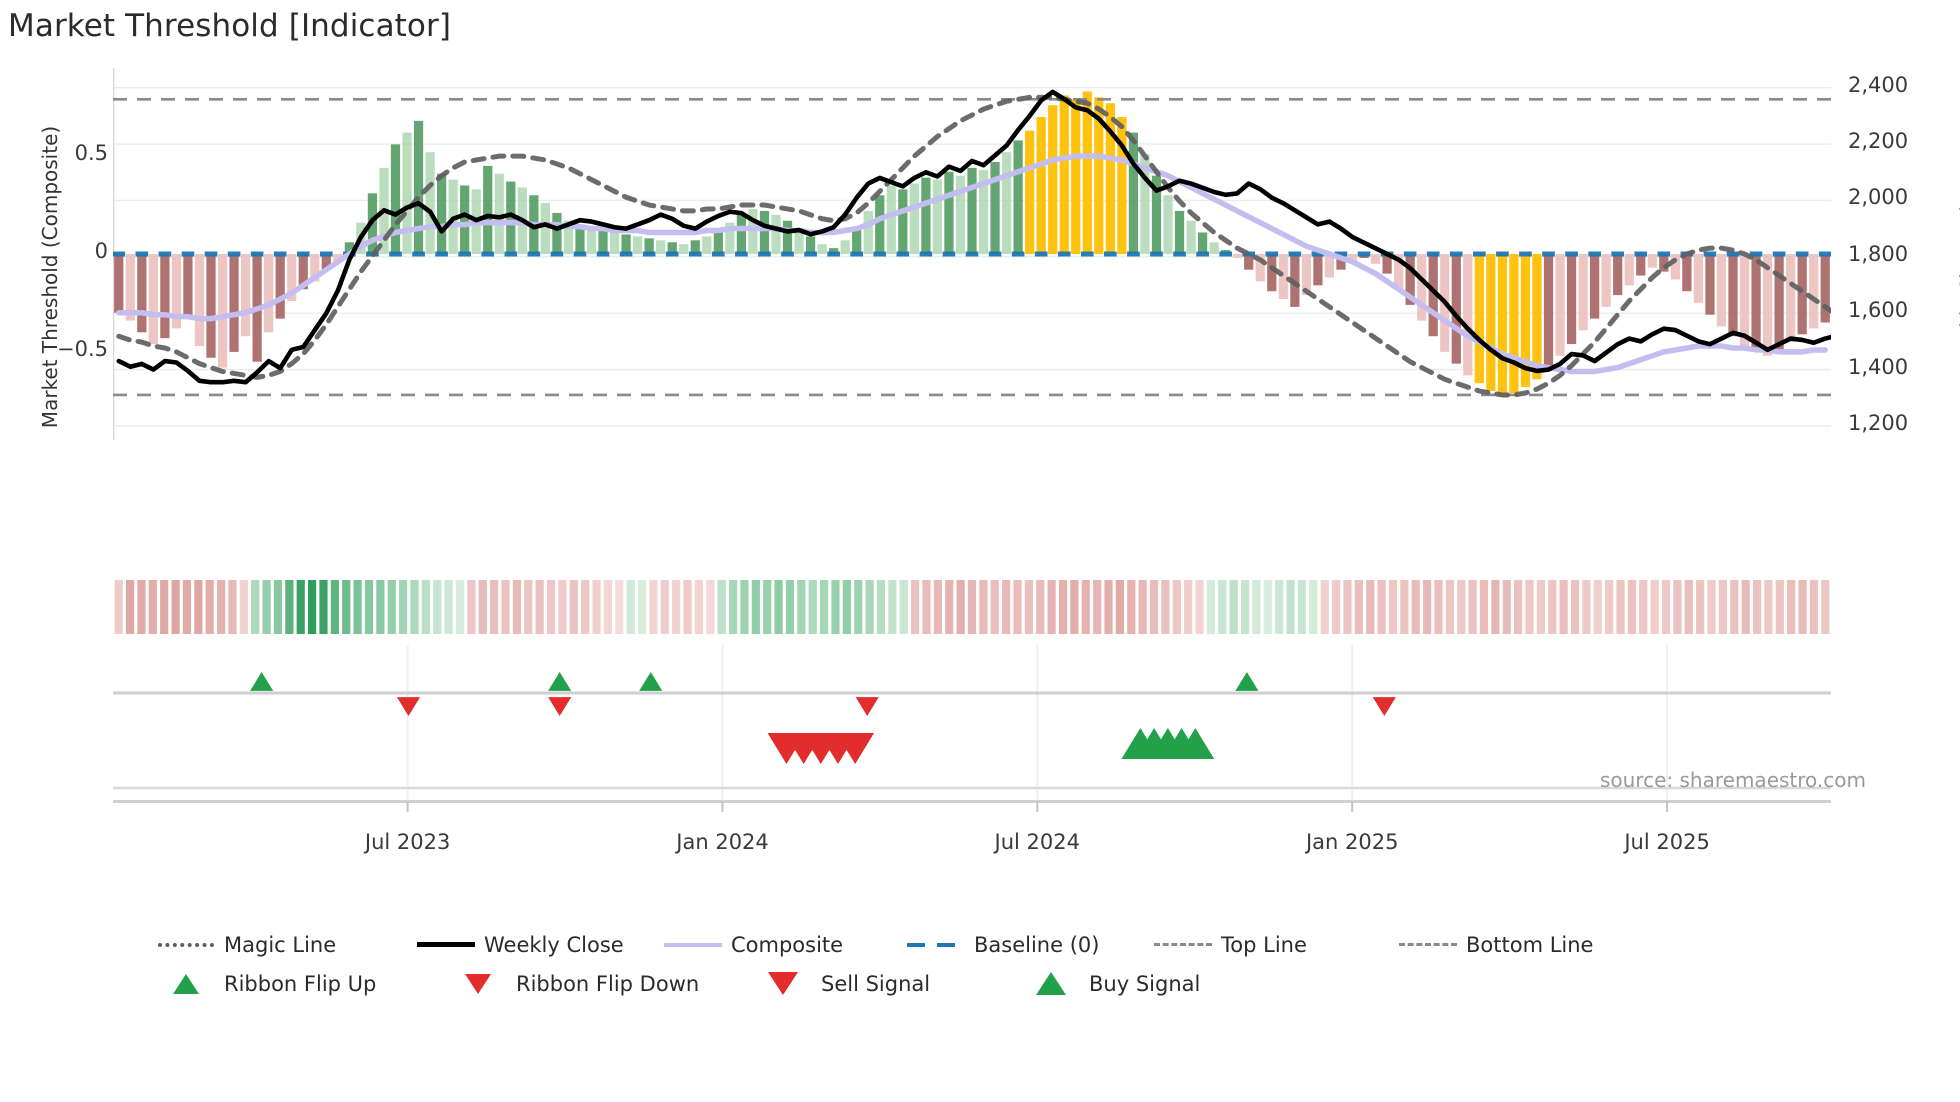  Describe the element at coordinates (1667, 842) in the screenshot. I see `x-tick-label: Jul 2025` at that location.